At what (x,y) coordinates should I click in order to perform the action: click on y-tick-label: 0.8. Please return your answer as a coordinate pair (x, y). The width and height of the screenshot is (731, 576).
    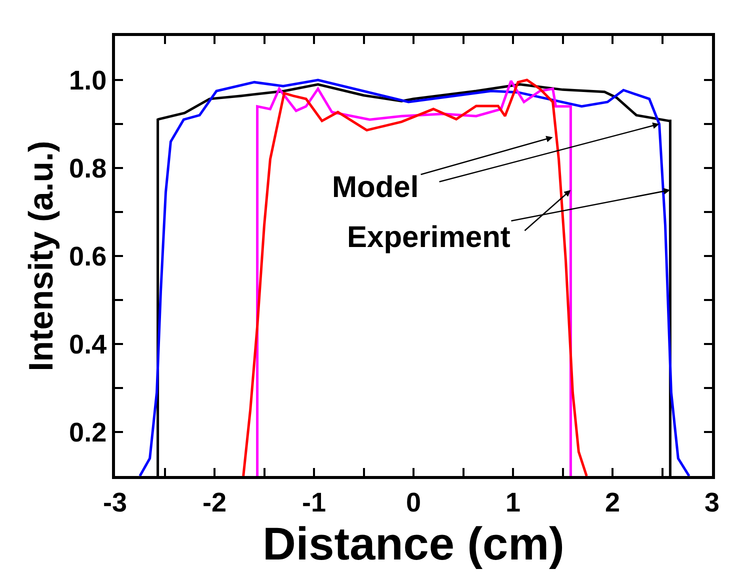
    Looking at the image, I should click on (88, 168).